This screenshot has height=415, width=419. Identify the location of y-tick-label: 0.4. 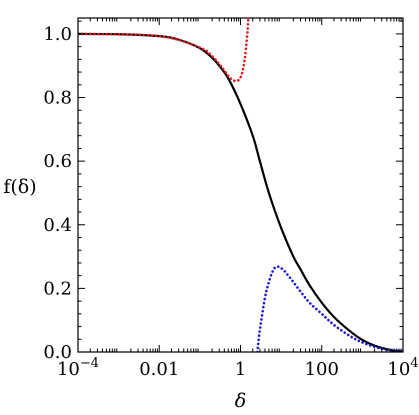
(57, 225).